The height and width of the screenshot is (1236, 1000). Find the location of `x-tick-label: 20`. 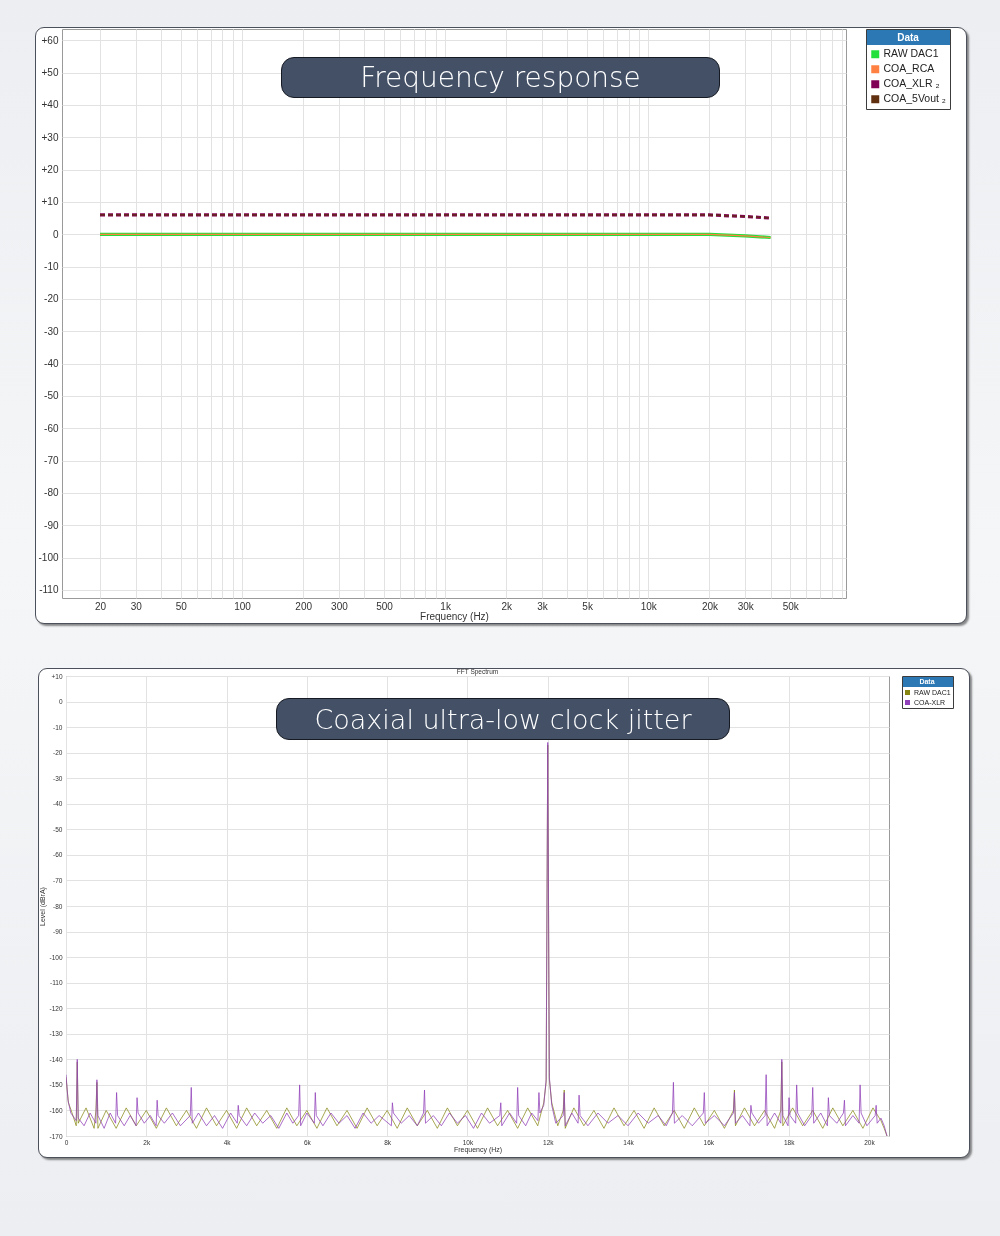

x-tick-label: 20 is located at coordinates (100, 606).